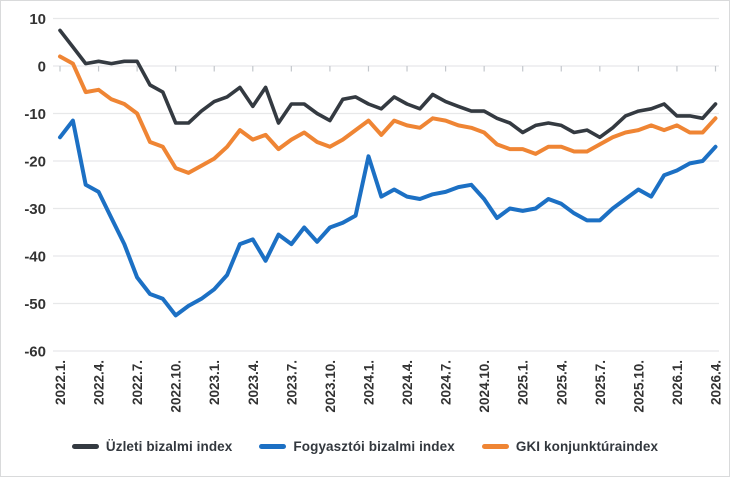 The image size is (730, 477). I want to click on y-tick-label: -50, so click(35, 304).